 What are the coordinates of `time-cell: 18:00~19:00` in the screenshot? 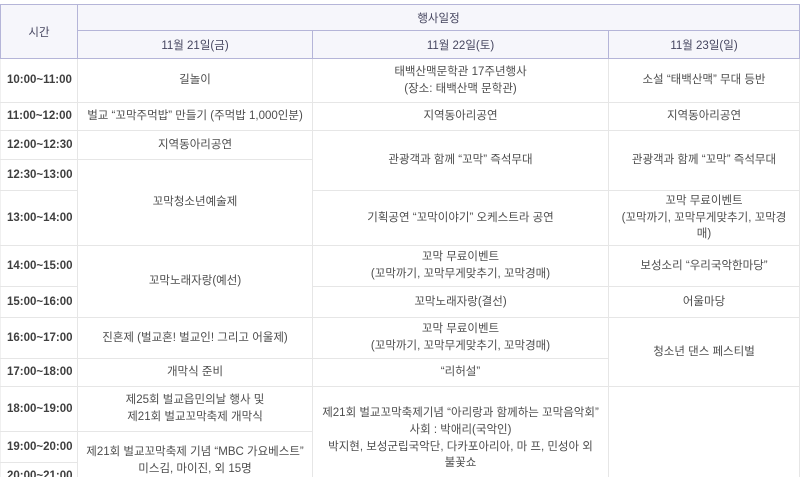 It's located at (39, 409).